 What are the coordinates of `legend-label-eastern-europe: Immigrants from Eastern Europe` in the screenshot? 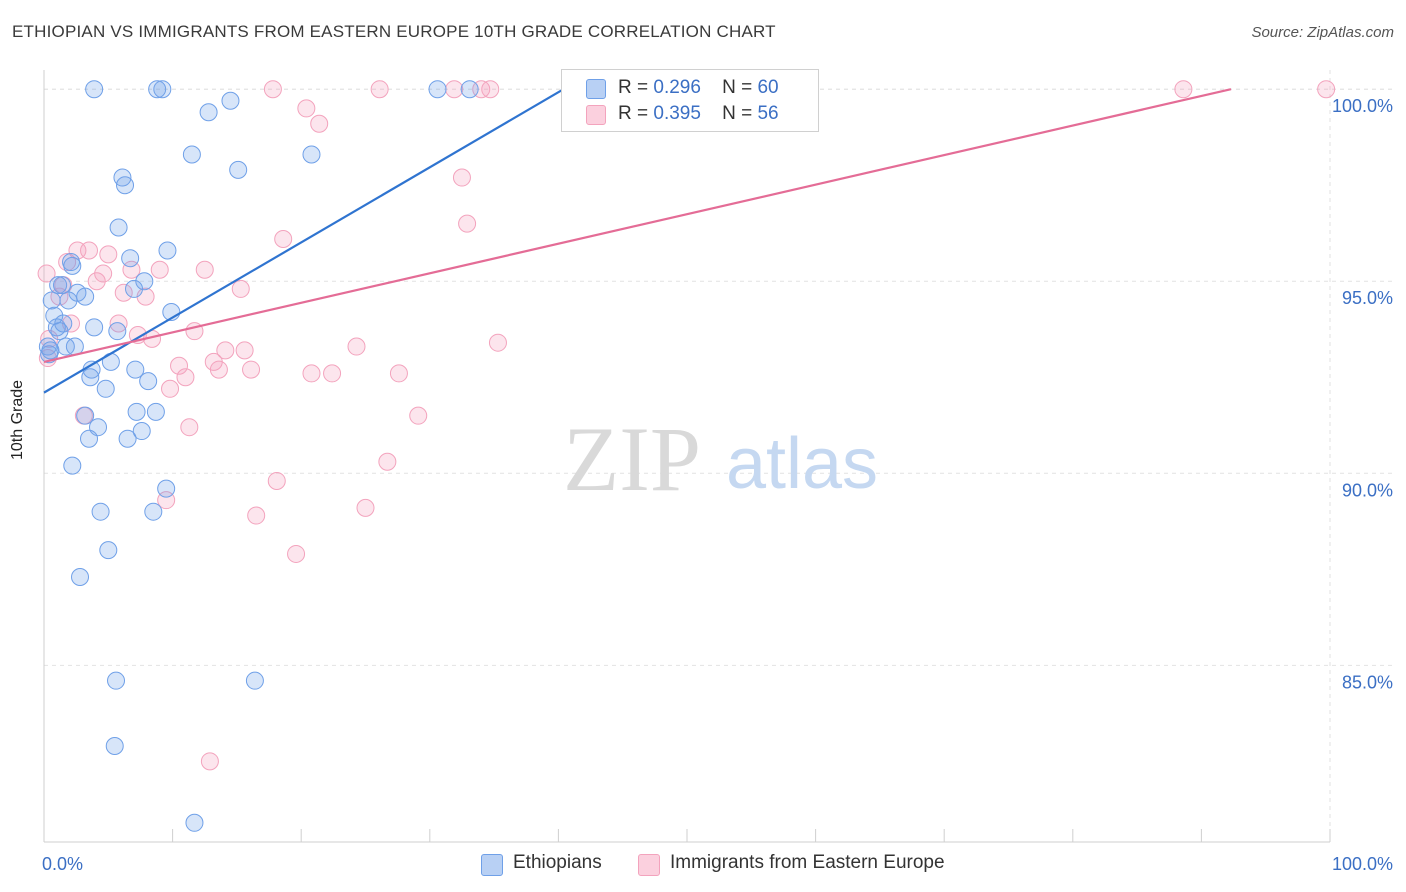 It's located at (807, 862).